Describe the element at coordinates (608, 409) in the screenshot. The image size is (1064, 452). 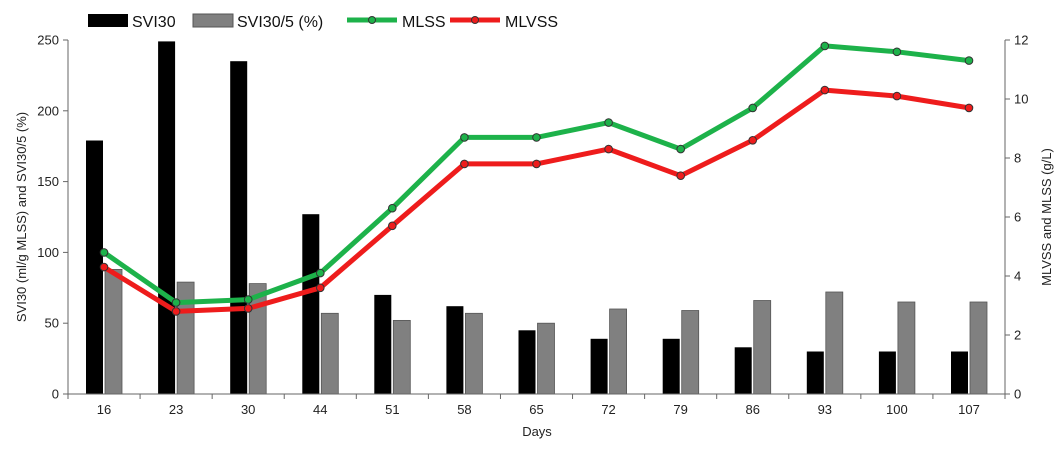
I see `x-tick-label: 72` at that location.